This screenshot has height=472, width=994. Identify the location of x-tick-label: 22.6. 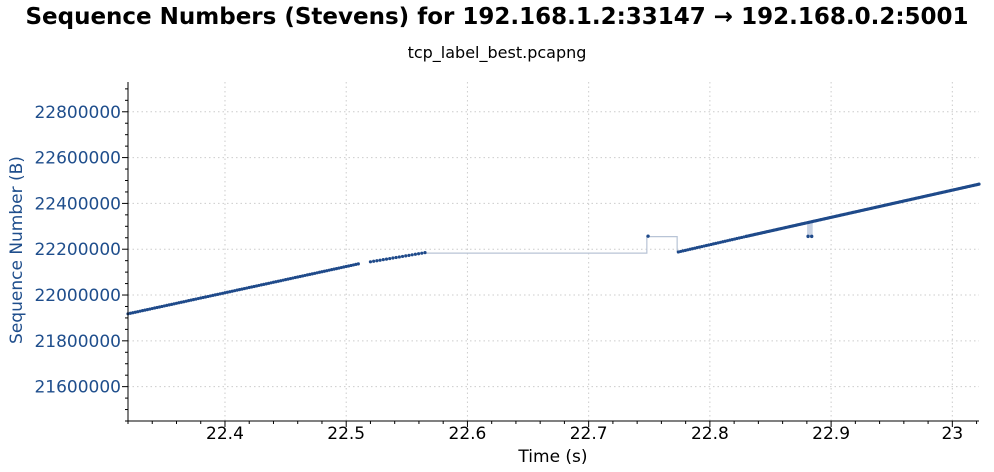
(468, 434).